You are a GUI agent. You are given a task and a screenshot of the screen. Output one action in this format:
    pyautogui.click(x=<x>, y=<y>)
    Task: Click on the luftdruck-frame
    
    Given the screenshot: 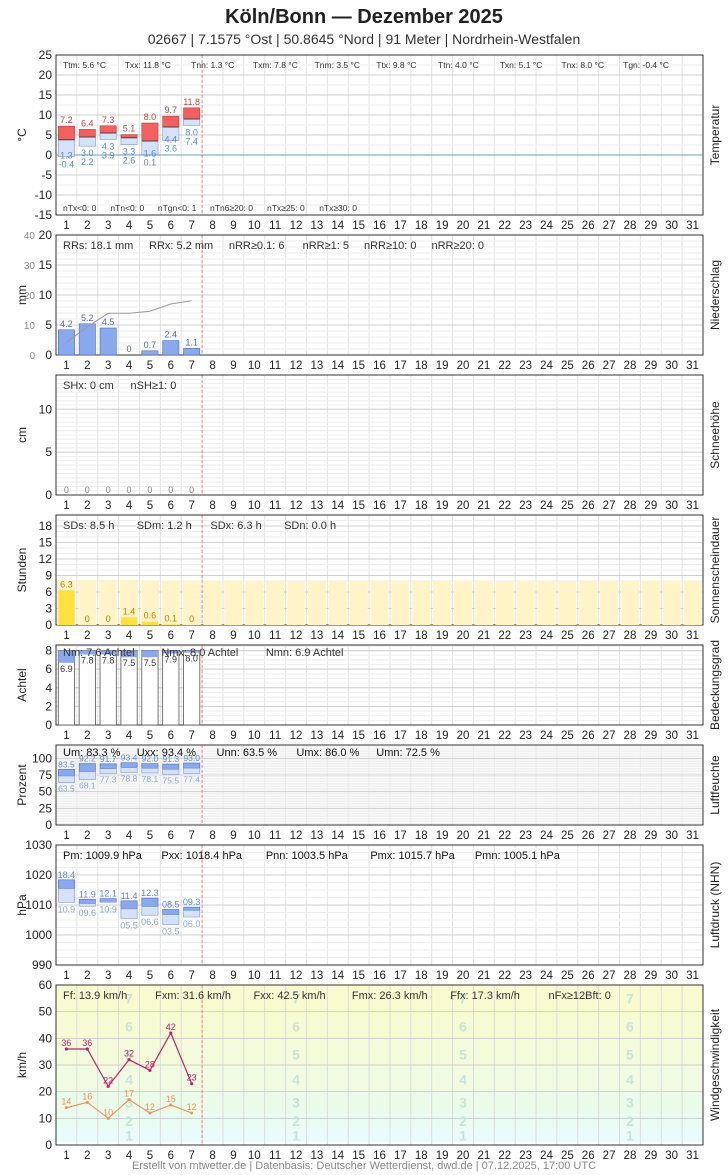 What is the action you would take?
    pyautogui.click(x=379, y=905)
    